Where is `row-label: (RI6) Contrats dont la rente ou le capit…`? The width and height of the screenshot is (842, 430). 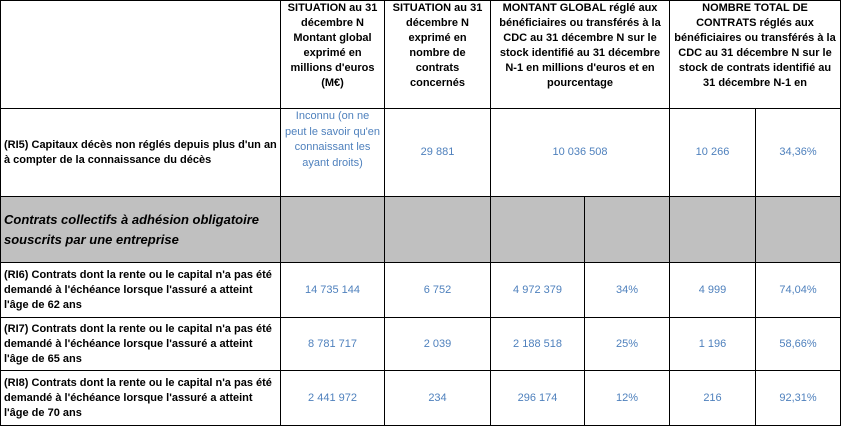 row-label: (RI6) Contrats dont la rente ou le capit… is located at coordinates (140, 290).